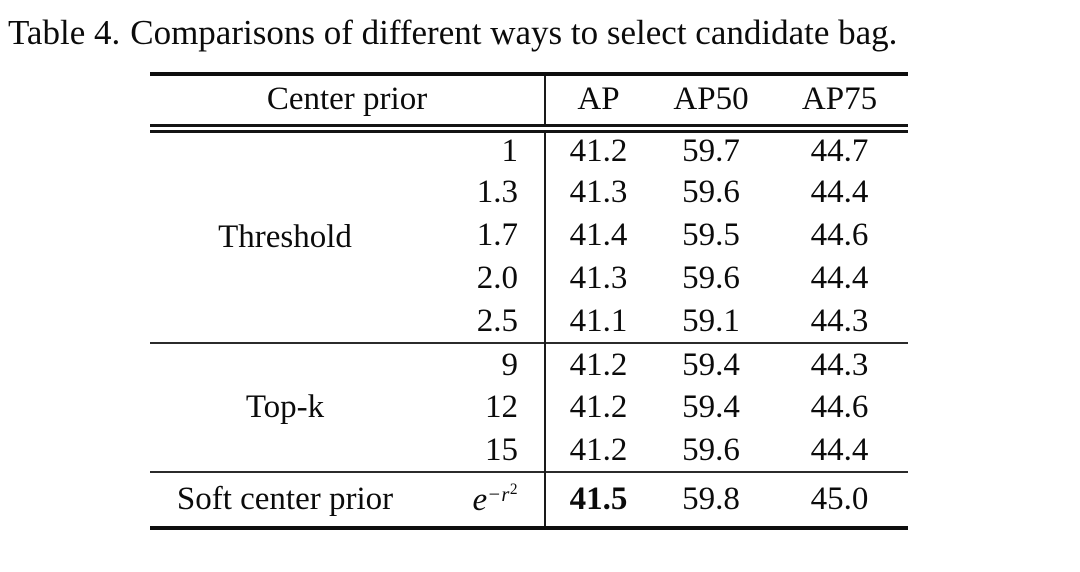 The height and width of the screenshot is (572, 1080). Describe the element at coordinates (285, 236) in the screenshot. I see `group-label-threshold: Threshold` at that location.